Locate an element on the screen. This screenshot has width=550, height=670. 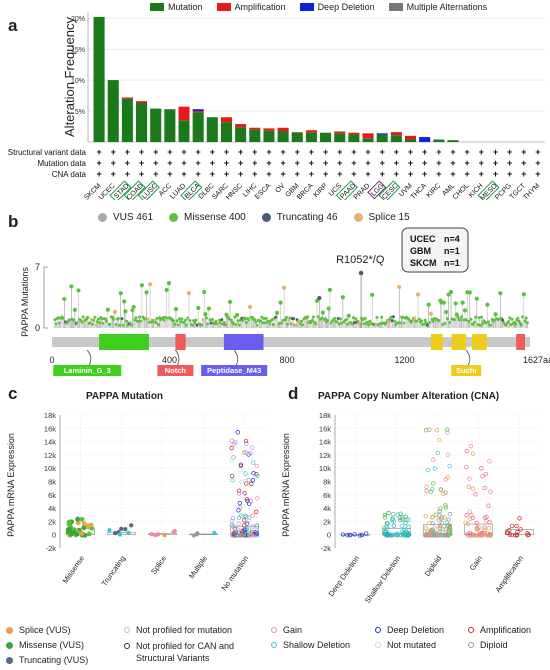
category-label: Gain is located at coordinates (476, 563).